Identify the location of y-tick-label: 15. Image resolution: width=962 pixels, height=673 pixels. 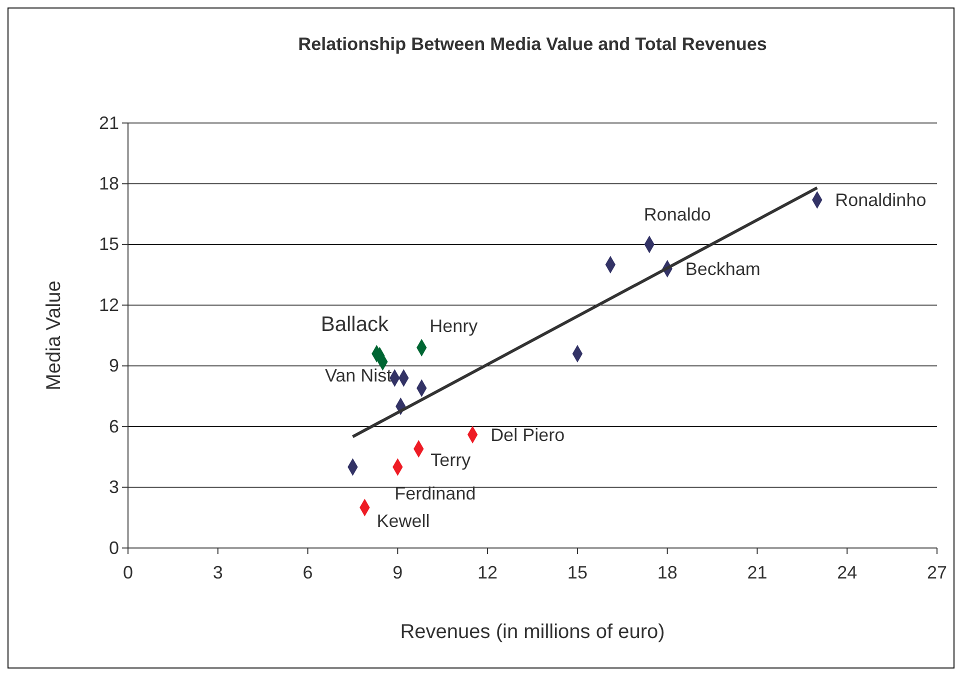
(108, 244).